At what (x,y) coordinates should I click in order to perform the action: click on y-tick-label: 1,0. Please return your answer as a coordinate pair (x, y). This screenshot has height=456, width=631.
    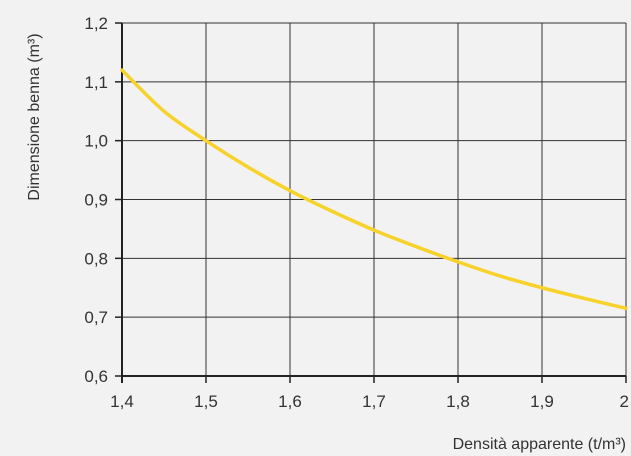
    Looking at the image, I should click on (96, 141).